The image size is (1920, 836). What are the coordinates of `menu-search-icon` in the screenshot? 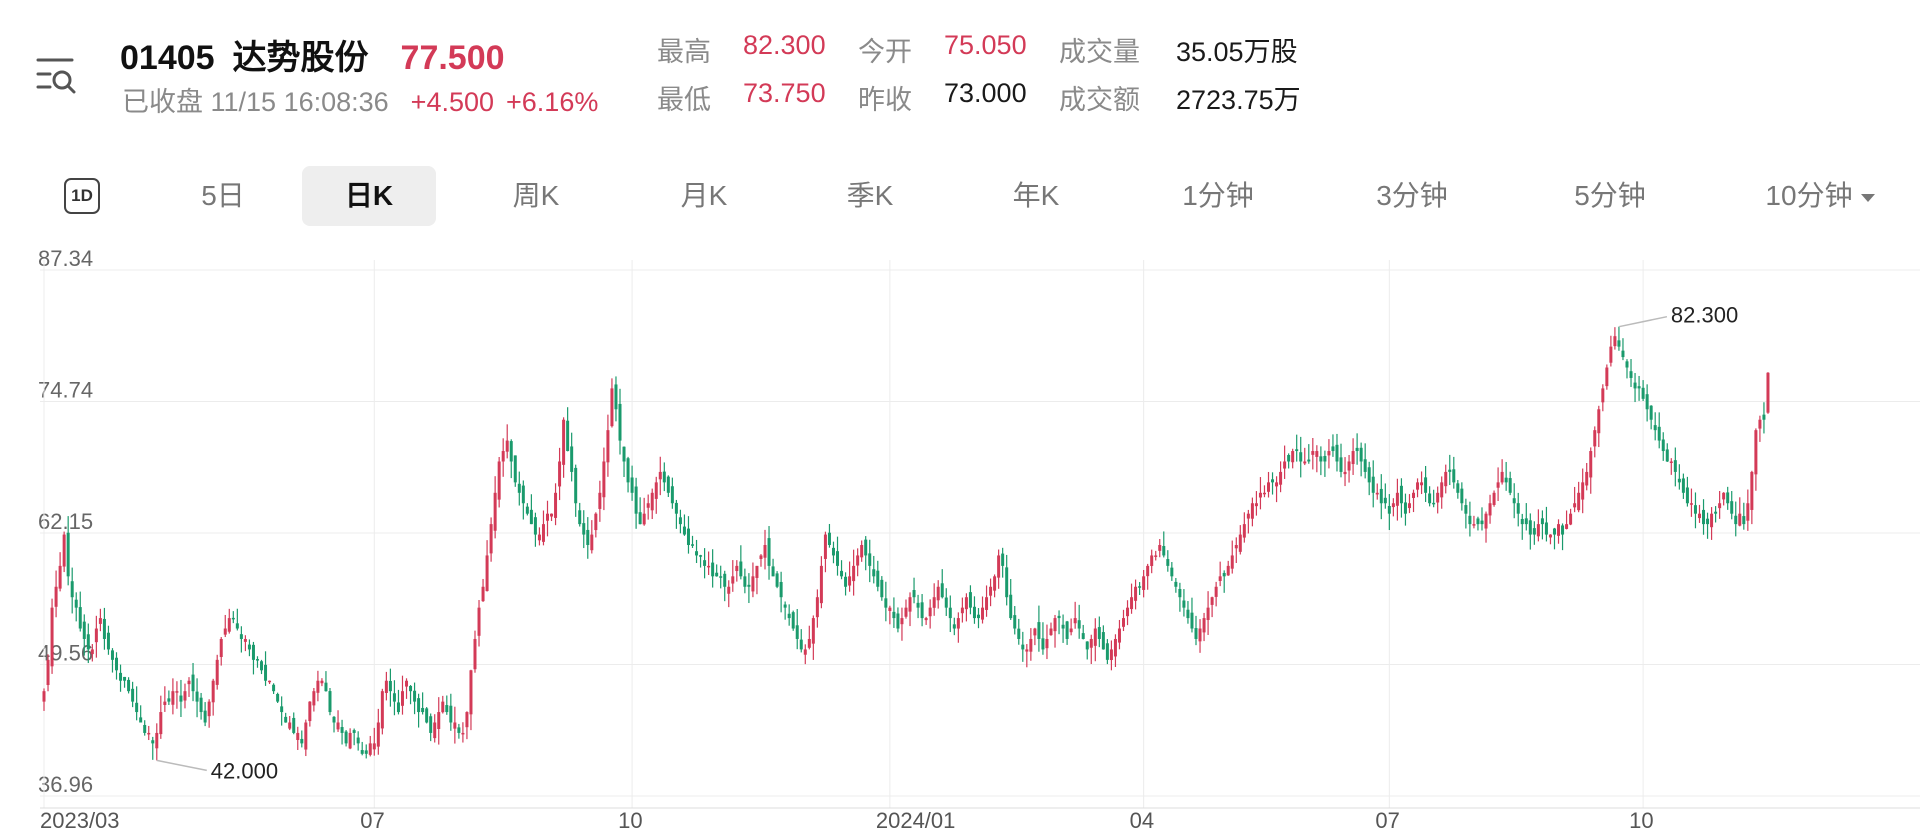 It's located at (56, 79).